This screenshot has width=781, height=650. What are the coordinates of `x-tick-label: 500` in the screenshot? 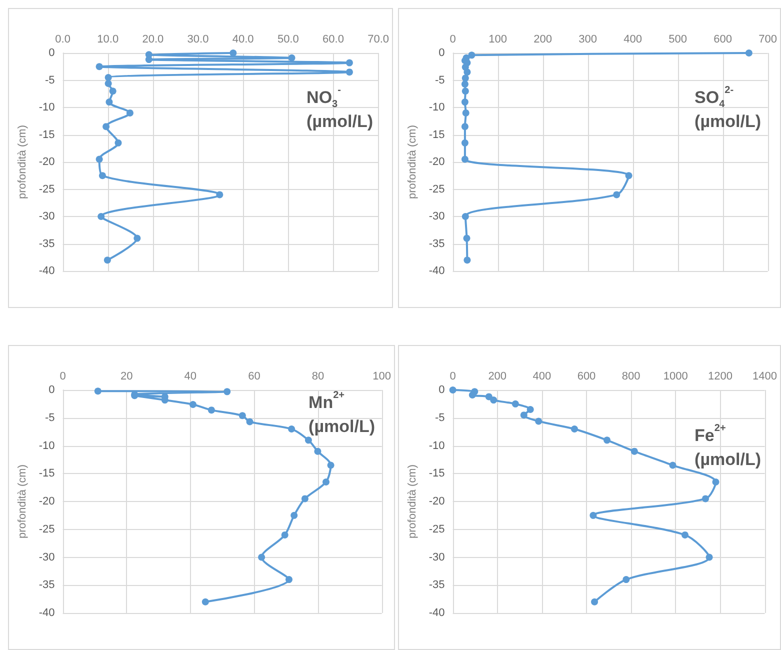 It's located at (677, 40).